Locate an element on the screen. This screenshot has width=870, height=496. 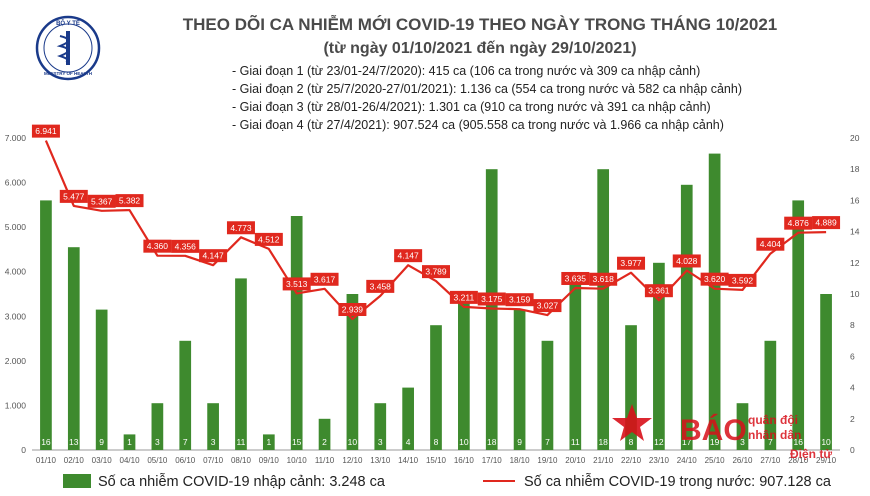
line-label: 3.211 is located at coordinates (464, 297).